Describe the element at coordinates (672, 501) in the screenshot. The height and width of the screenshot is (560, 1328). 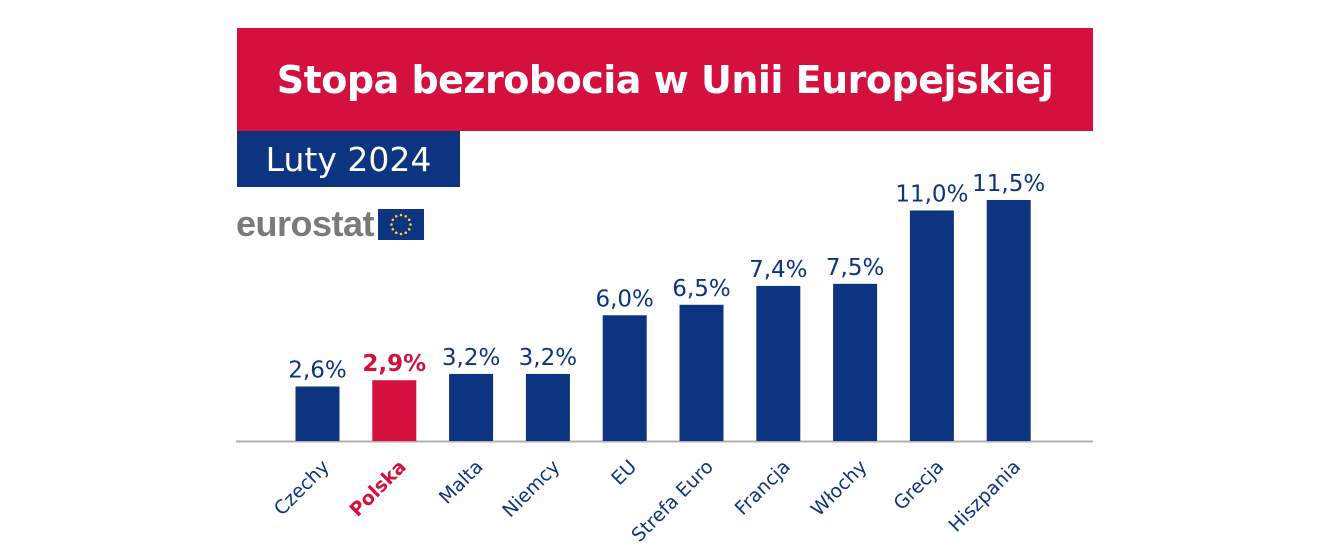
I see `category-label-5: Strefa Euro` at that location.